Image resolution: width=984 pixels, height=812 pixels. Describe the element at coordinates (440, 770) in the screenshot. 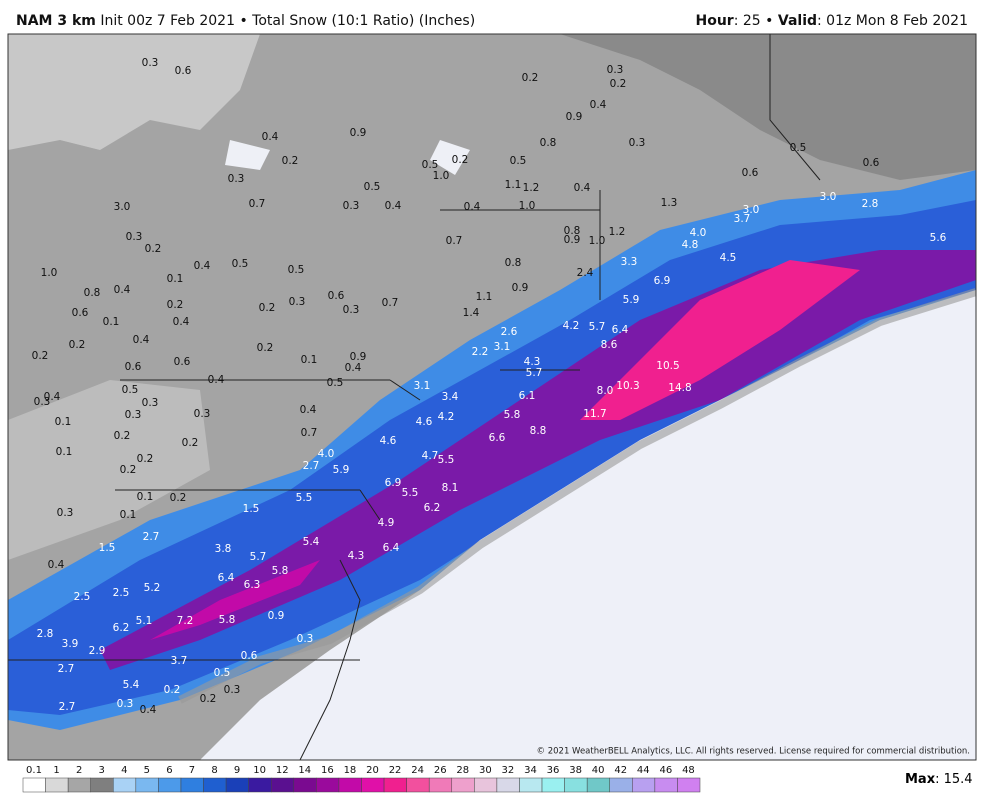

I see `legend-label: 26` at that location.